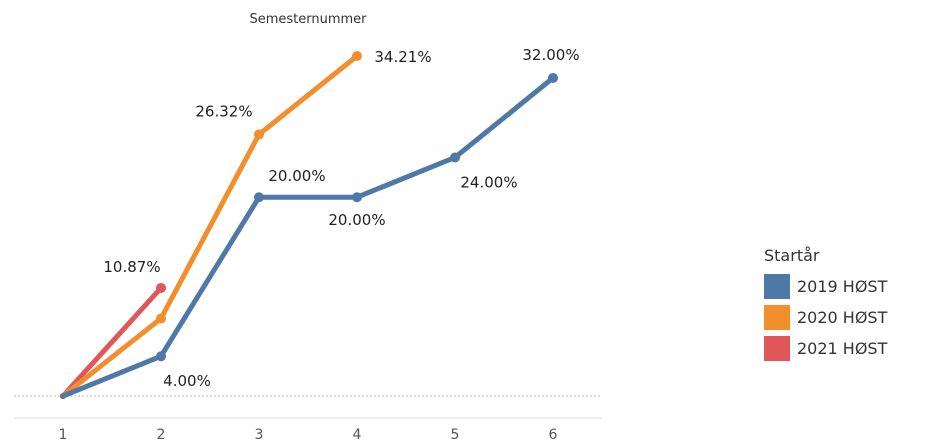  I want to click on legend-label: 2020 HØST, so click(842, 317).